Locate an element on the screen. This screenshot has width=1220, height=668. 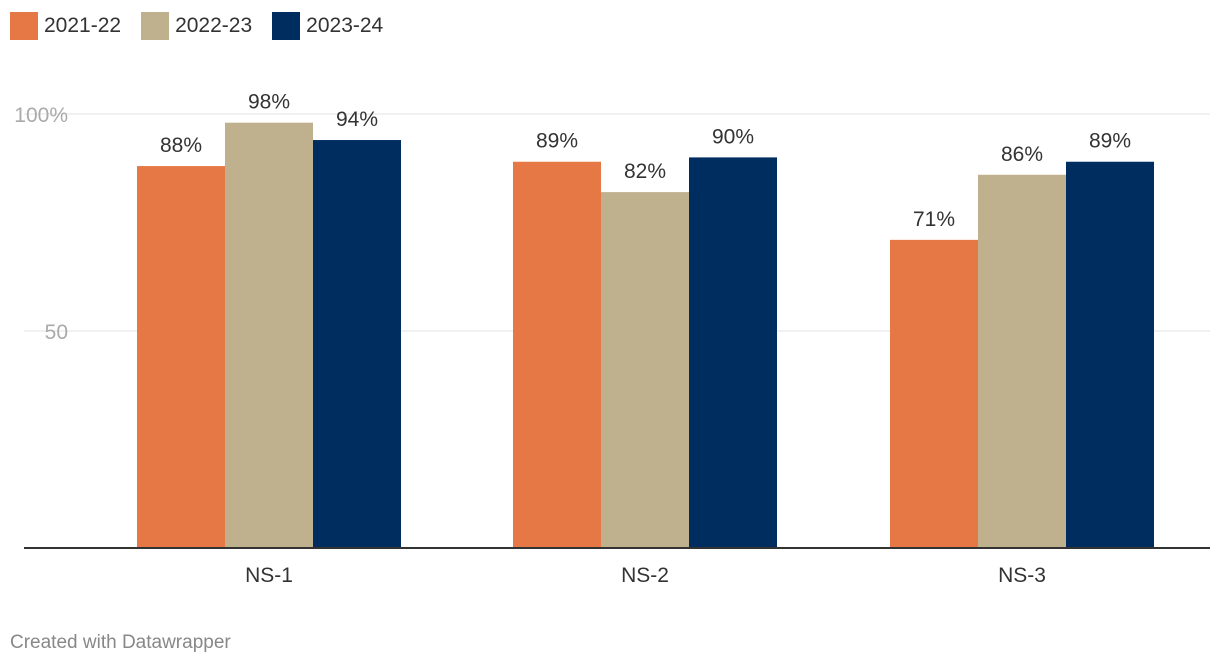
legend-item-2021-22: 2021-22 is located at coordinates (65, 26).